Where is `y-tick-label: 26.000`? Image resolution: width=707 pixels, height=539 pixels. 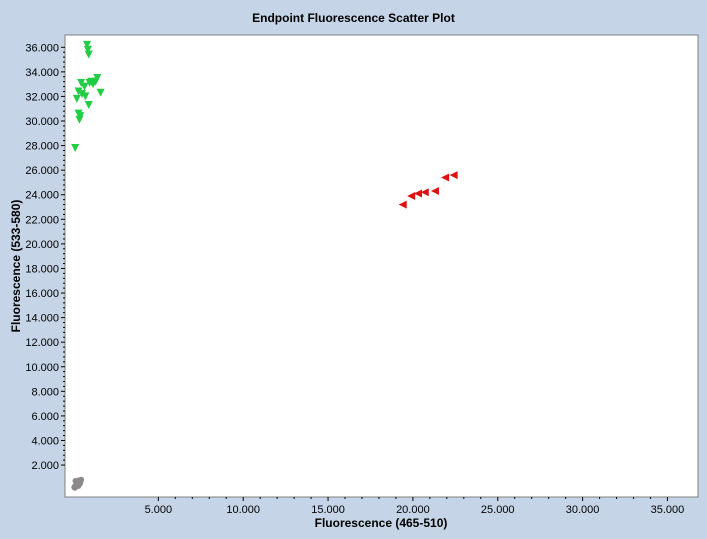
y-tick-label: 26.000 is located at coordinates (42, 171).